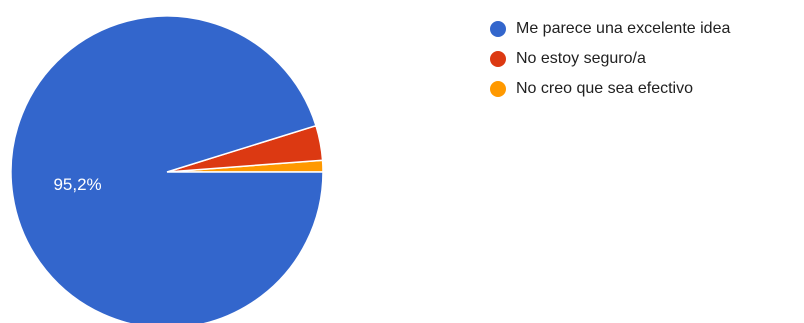  I want to click on legend-label: No estoy seguro/a, so click(581, 58).